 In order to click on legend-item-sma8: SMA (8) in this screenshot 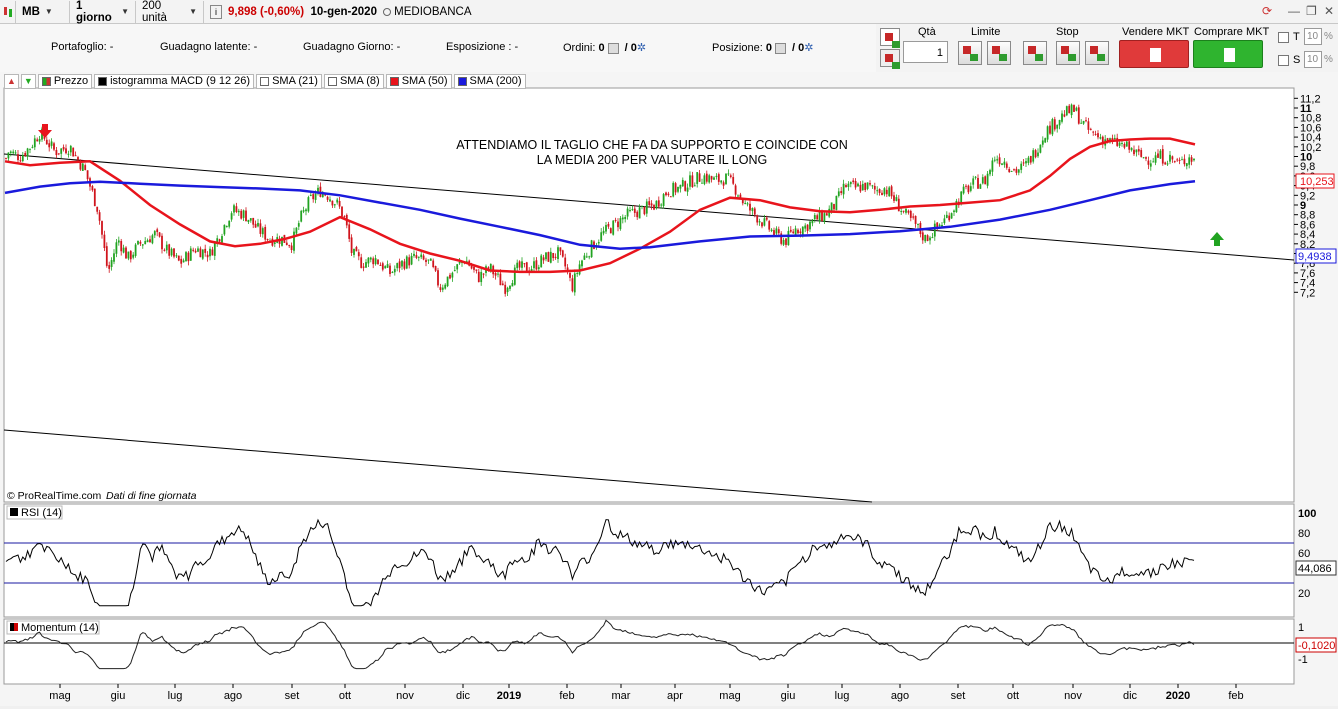, I will do `click(353, 81)`.